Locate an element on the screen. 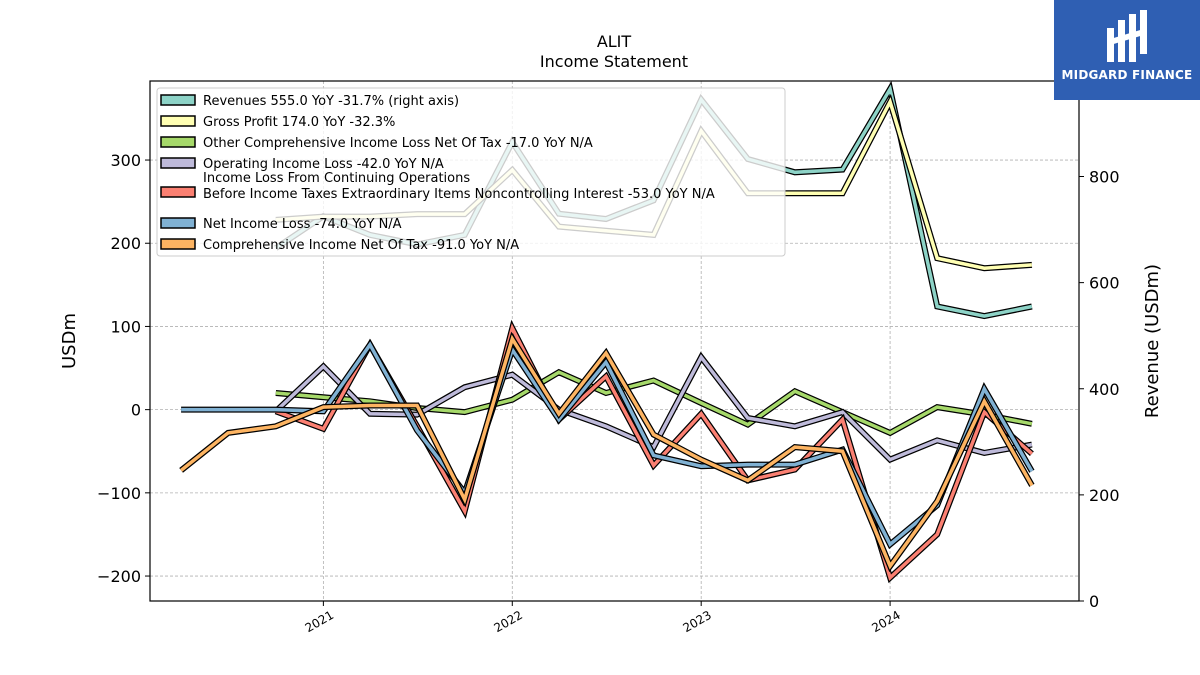 The width and height of the screenshot is (1200, 675). y-tick-label: 300 is located at coordinates (125, 160).